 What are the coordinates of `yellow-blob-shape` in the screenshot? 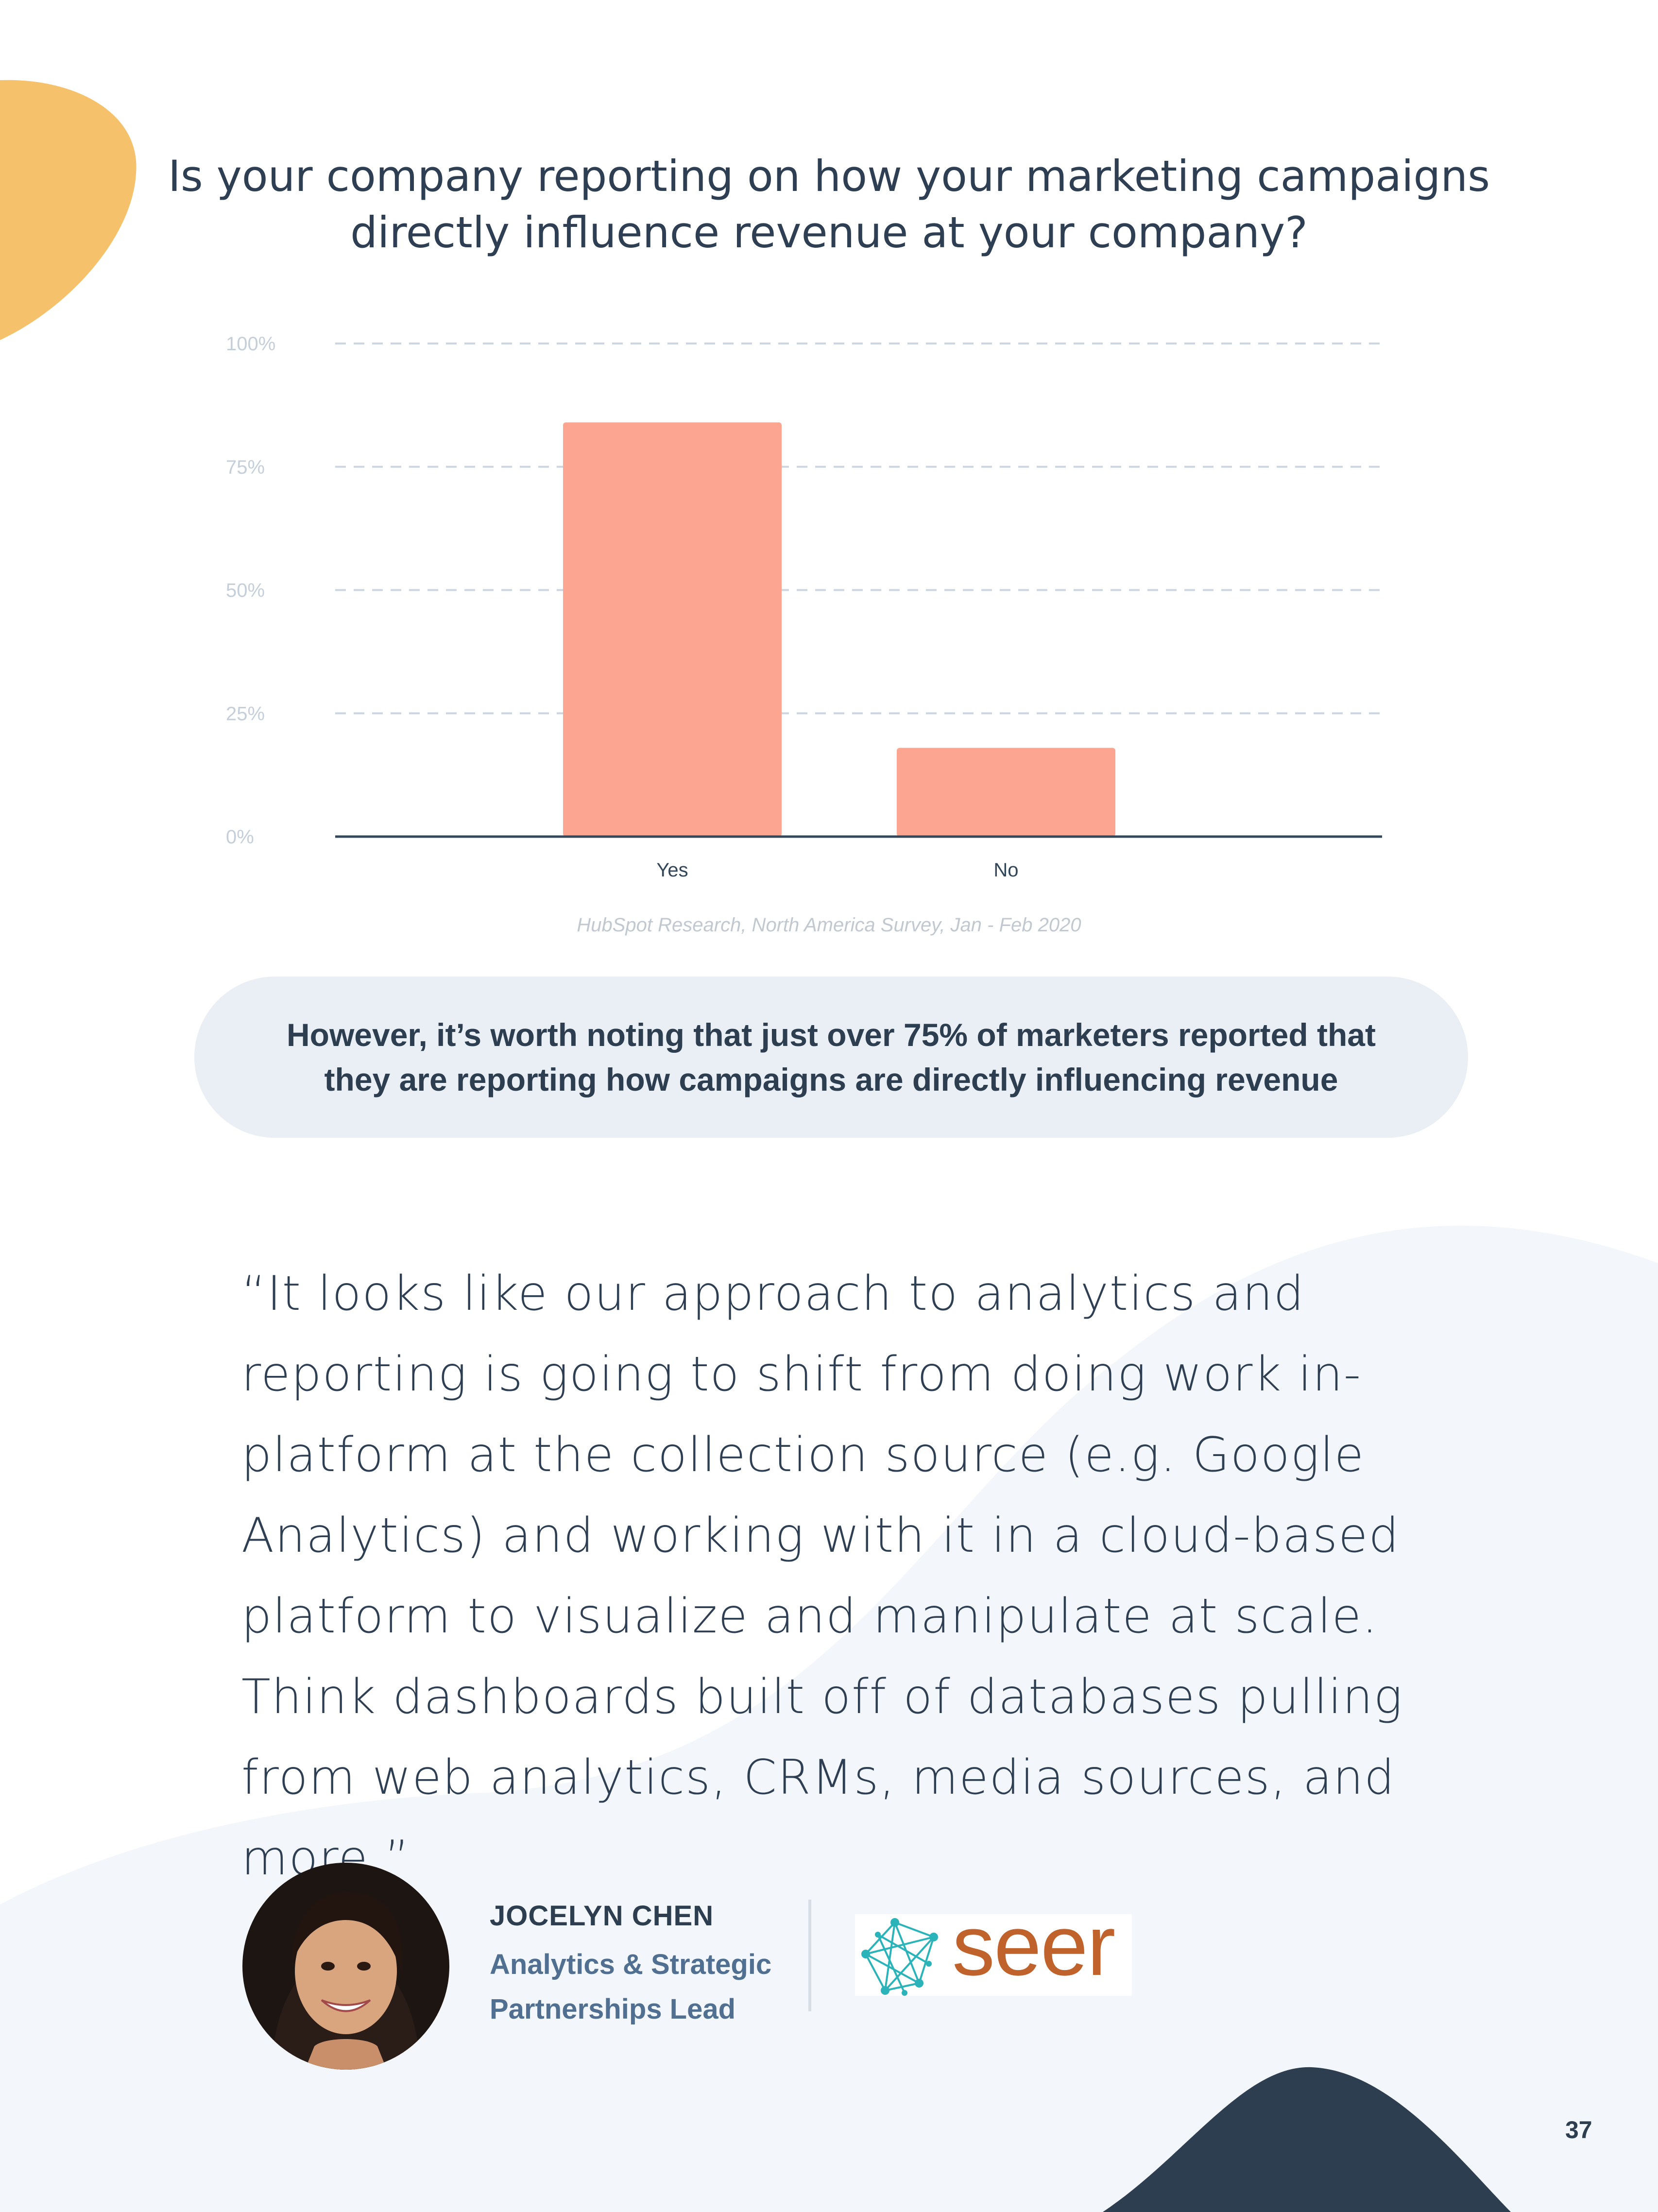 It's located at (69, 210).